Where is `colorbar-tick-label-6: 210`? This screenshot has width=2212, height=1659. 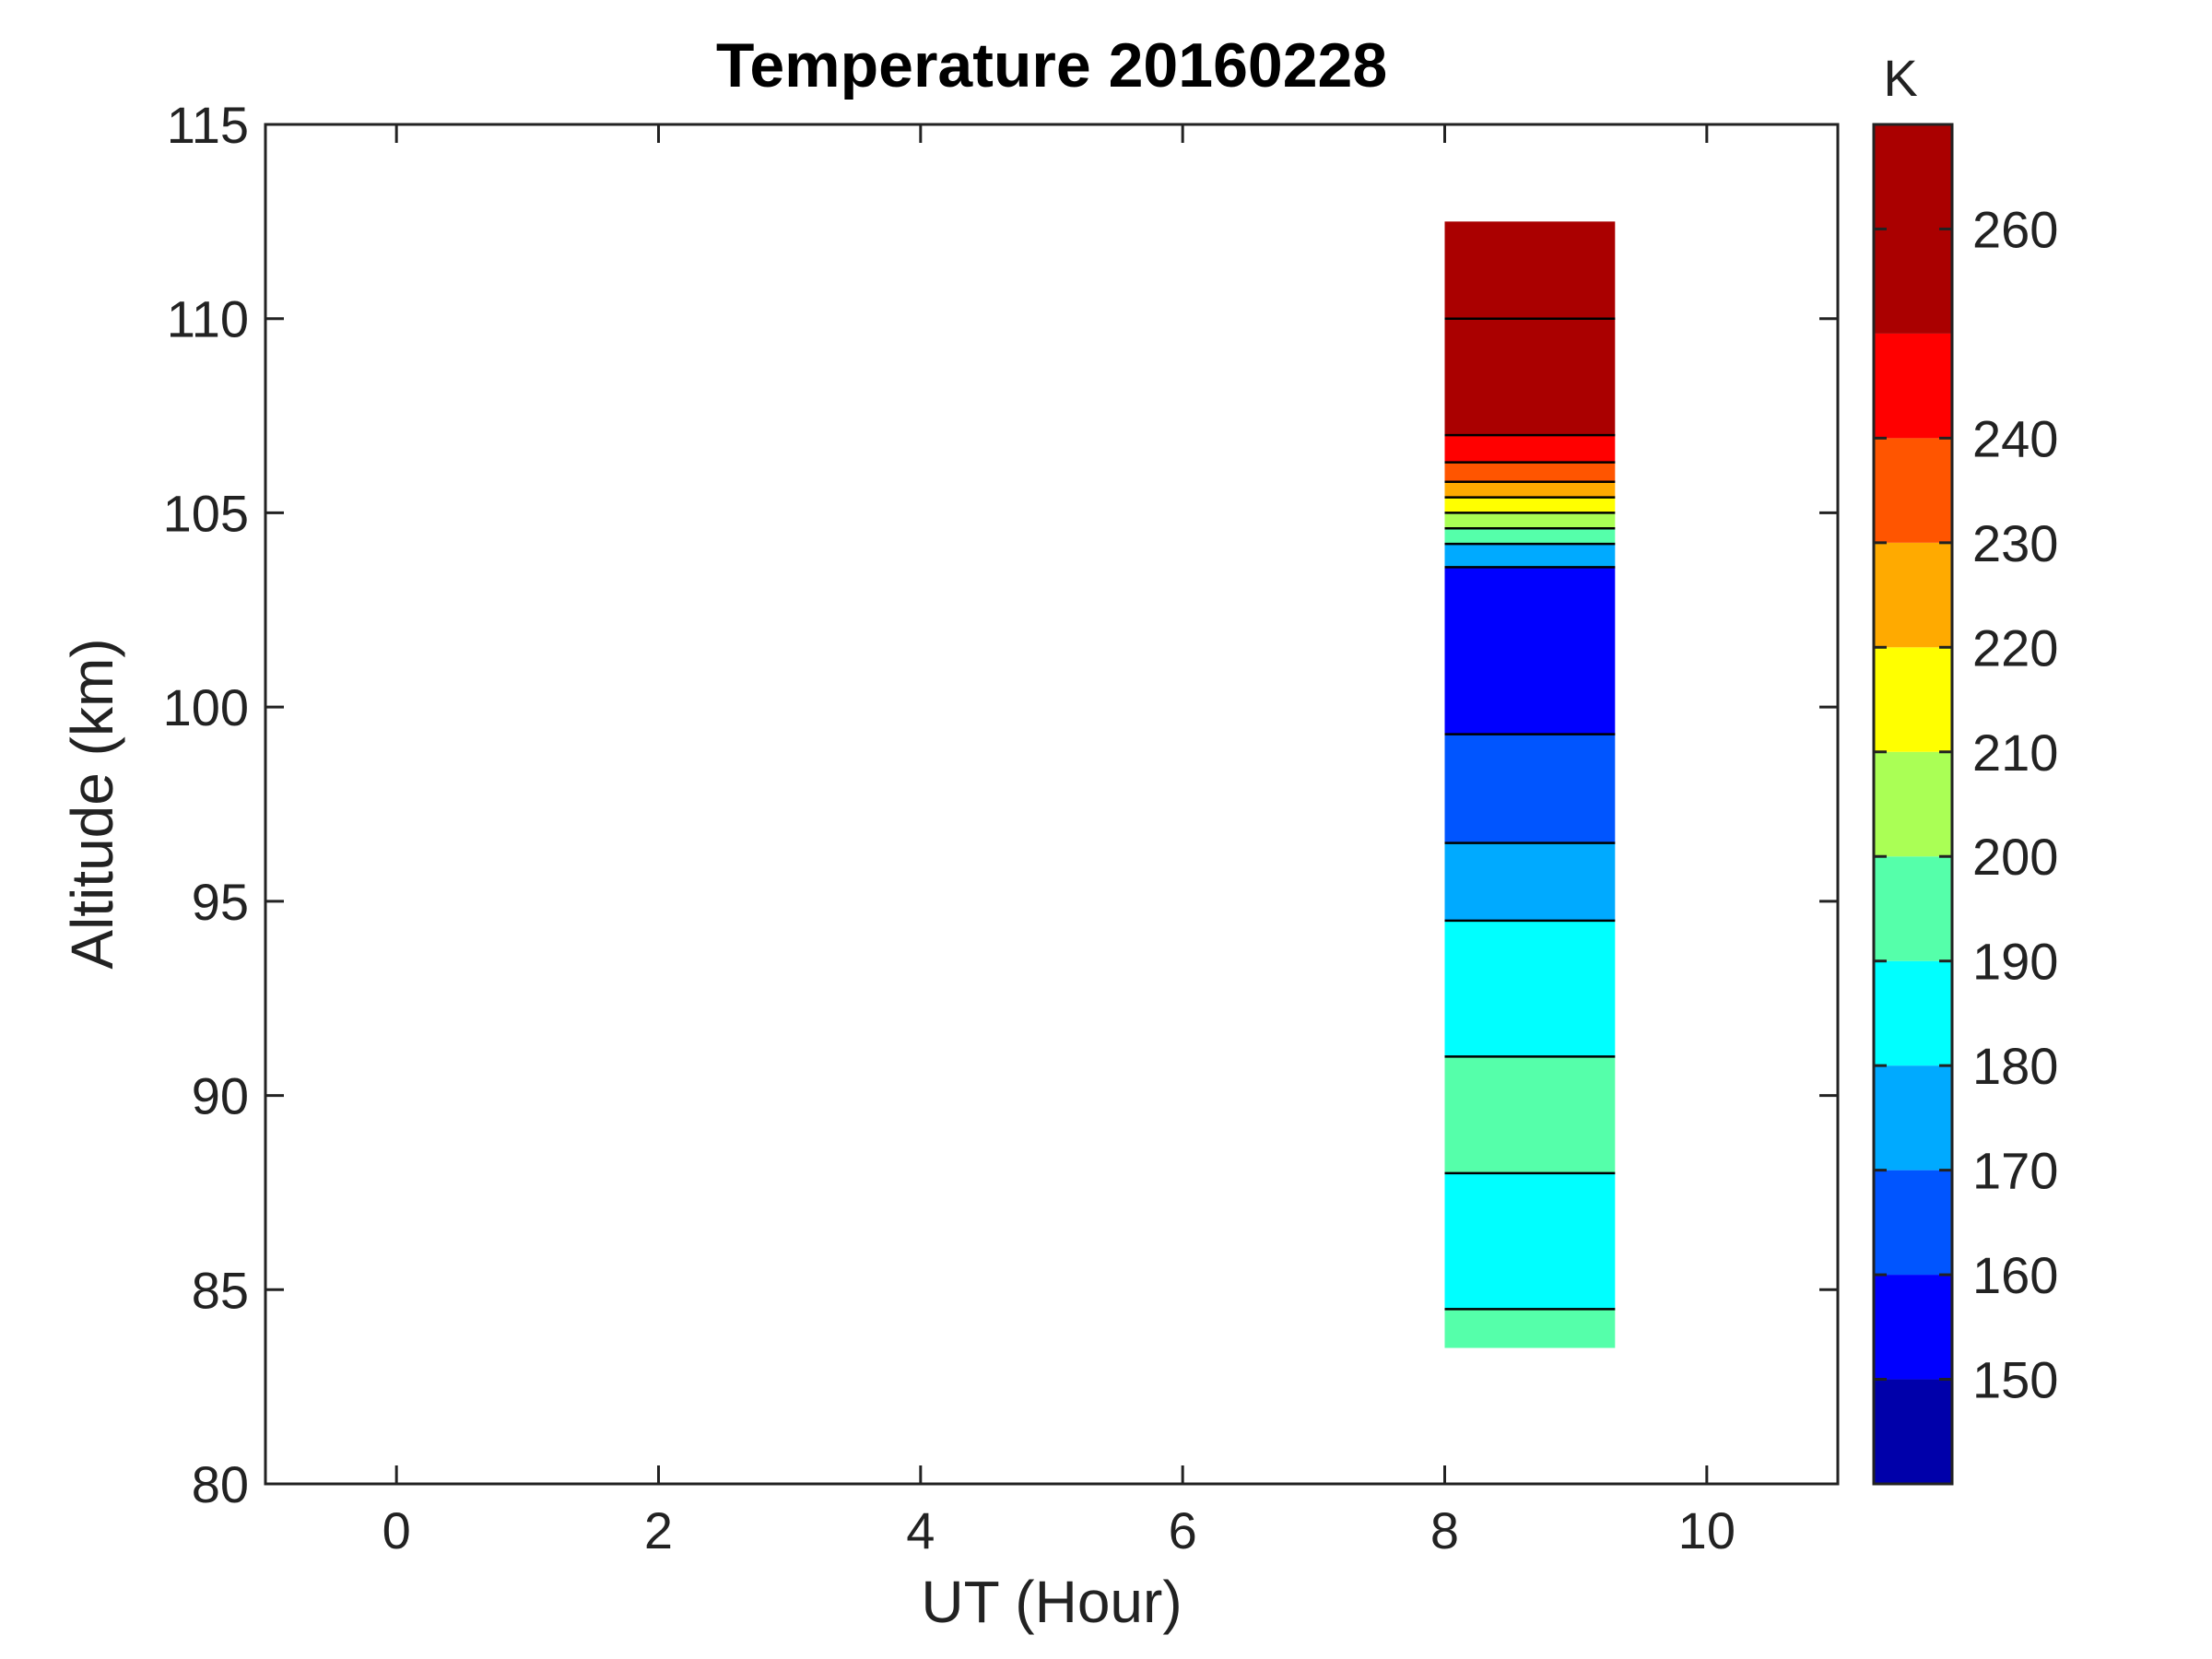 colorbar-tick-label-6: 210 is located at coordinates (2015, 753).